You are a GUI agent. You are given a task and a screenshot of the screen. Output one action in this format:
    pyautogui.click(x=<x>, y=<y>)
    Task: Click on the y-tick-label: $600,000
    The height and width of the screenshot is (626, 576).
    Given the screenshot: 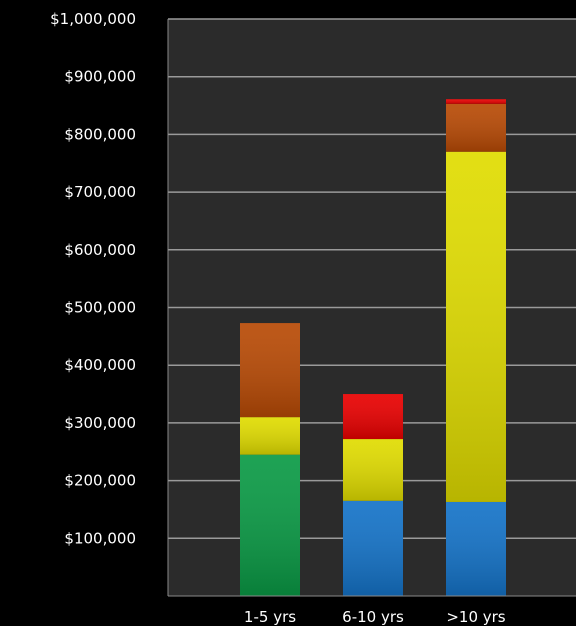 What is the action you would take?
    pyautogui.click(x=100, y=250)
    